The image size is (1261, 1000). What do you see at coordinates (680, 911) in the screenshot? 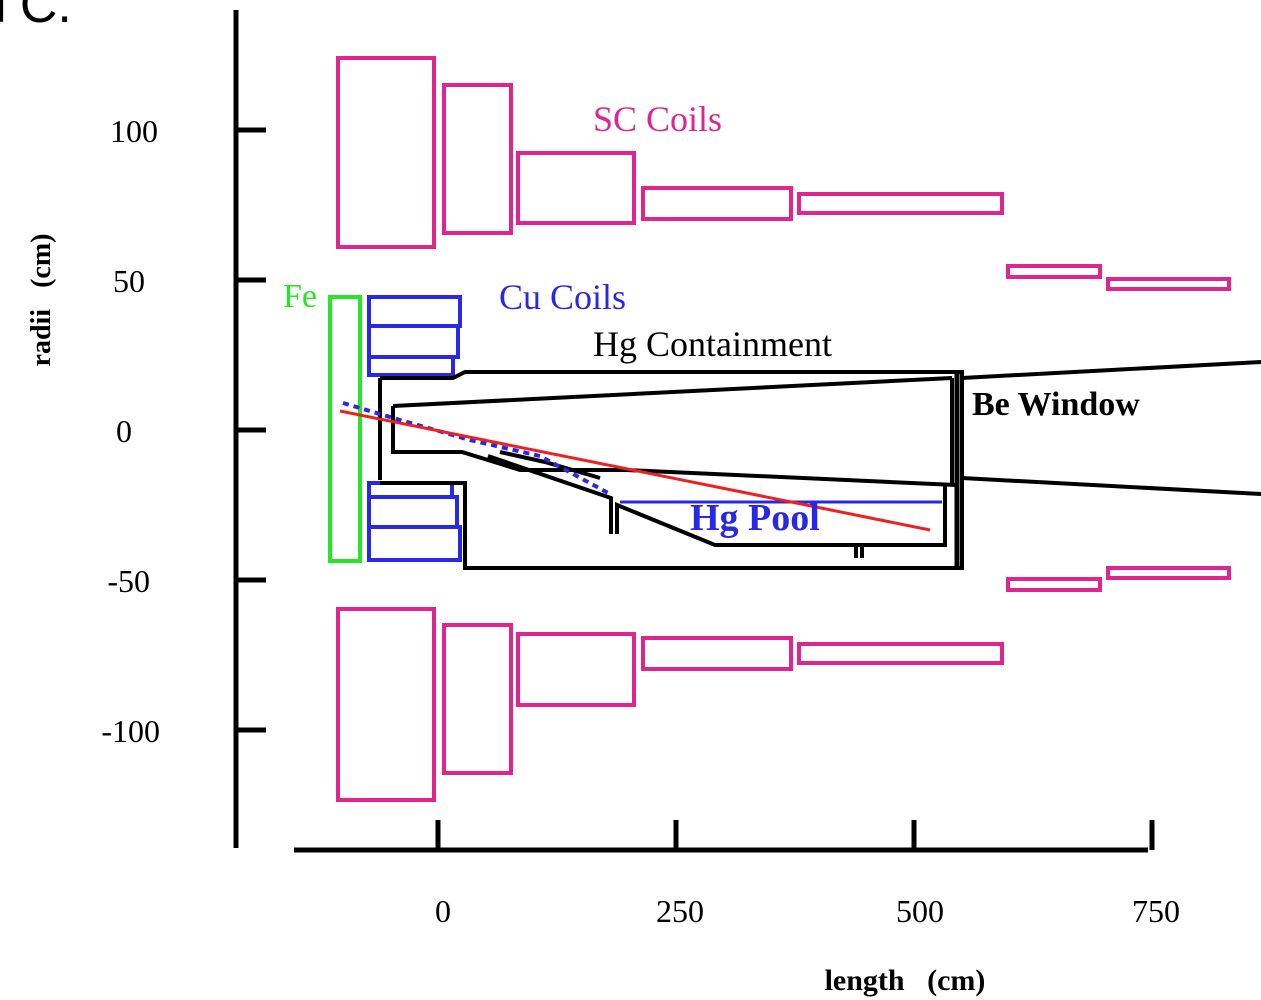
I see `x-tick-label: 250` at bounding box center [680, 911].